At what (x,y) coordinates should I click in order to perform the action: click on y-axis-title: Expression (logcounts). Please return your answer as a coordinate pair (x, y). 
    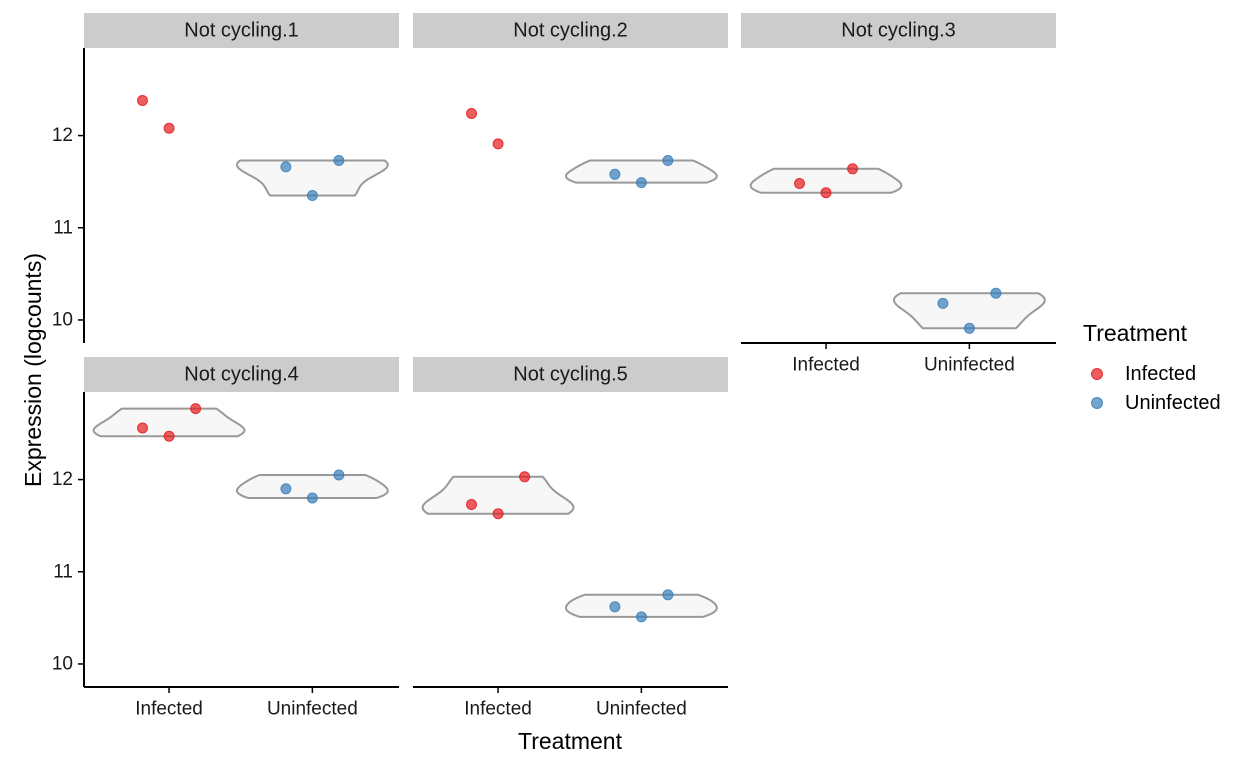
    Looking at the image, I should click on (33, 370).